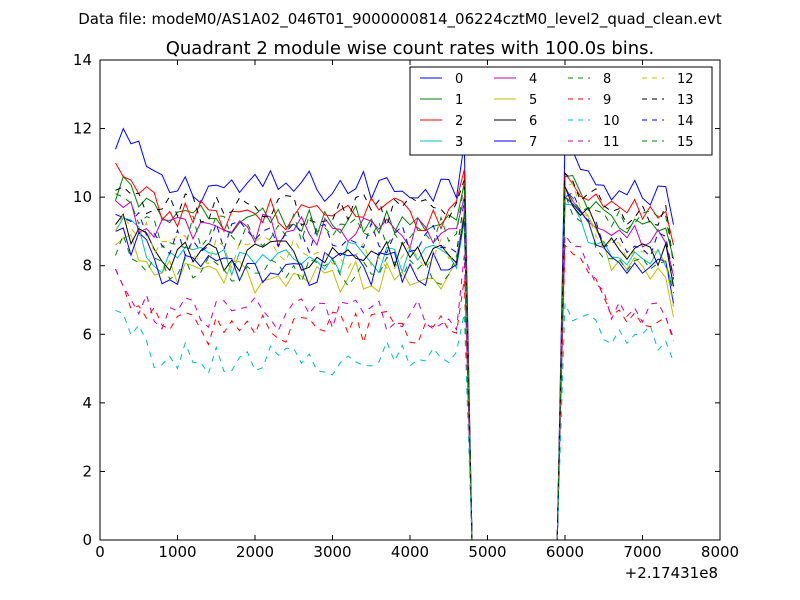 This screenshot has width=800, height=600. What do you see at coordinates (87, 334) in the screenshot?
I see `y-tick-label: 6` at bounding box center [87, 334].